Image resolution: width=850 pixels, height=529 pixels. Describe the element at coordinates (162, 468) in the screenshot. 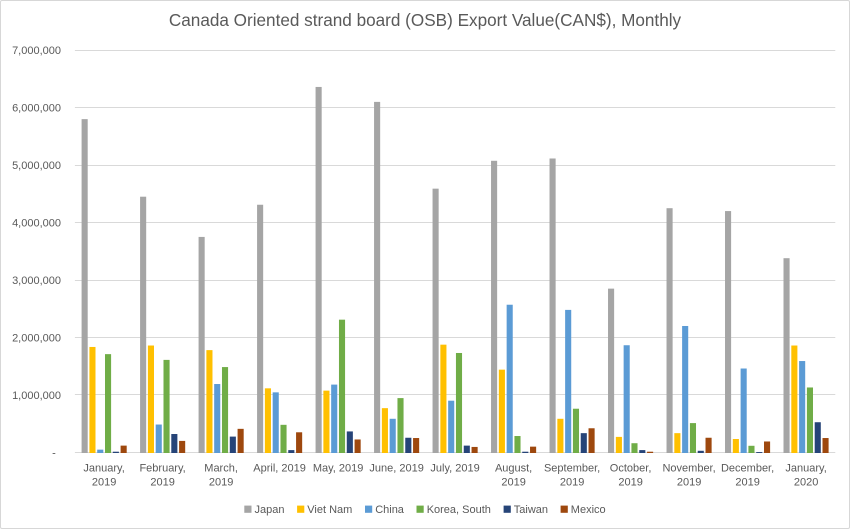

I see `svg-text: February,` at that location.